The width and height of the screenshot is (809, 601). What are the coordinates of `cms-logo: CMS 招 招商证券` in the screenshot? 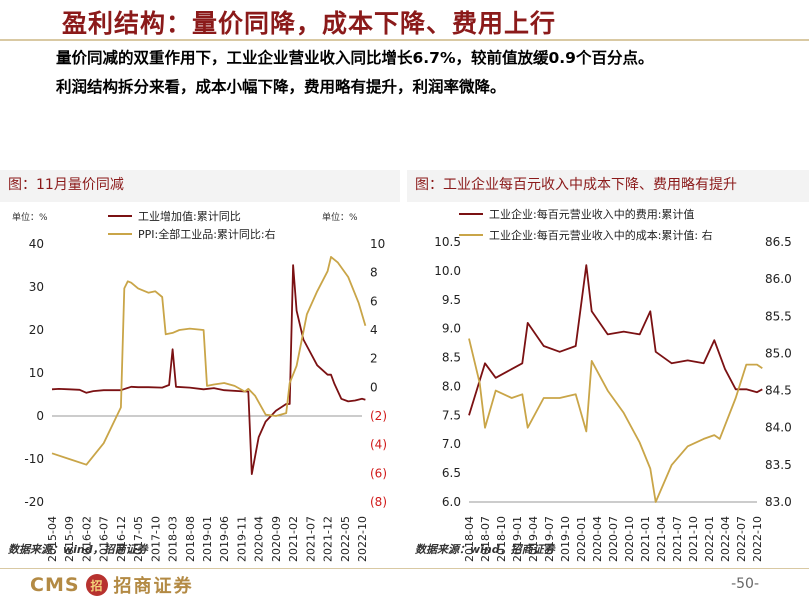 It's located at (112, 585).